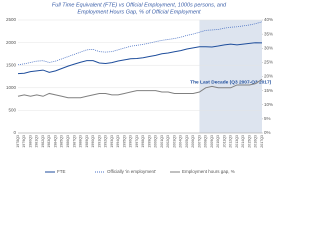 The image size is (320, 240). Describe the element at coordinates (208, 171) in the screenshot. I see `legend-label: Employment hours gap, %` at that location.